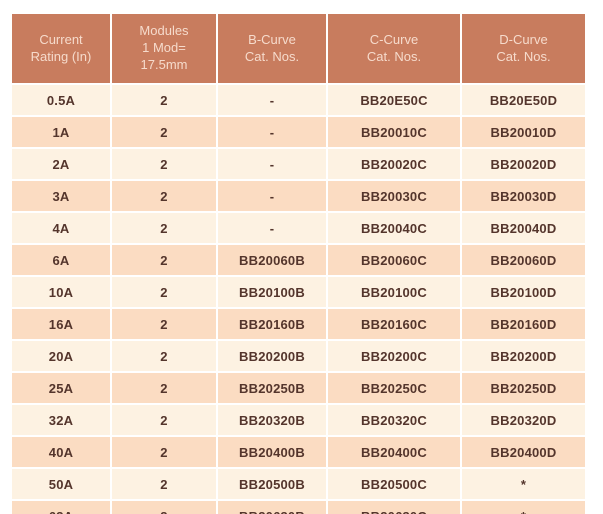 The width and height of the screenshot is (603, 514). I want to click on cell-d-curve: BB20E50D, so click(523, 100).